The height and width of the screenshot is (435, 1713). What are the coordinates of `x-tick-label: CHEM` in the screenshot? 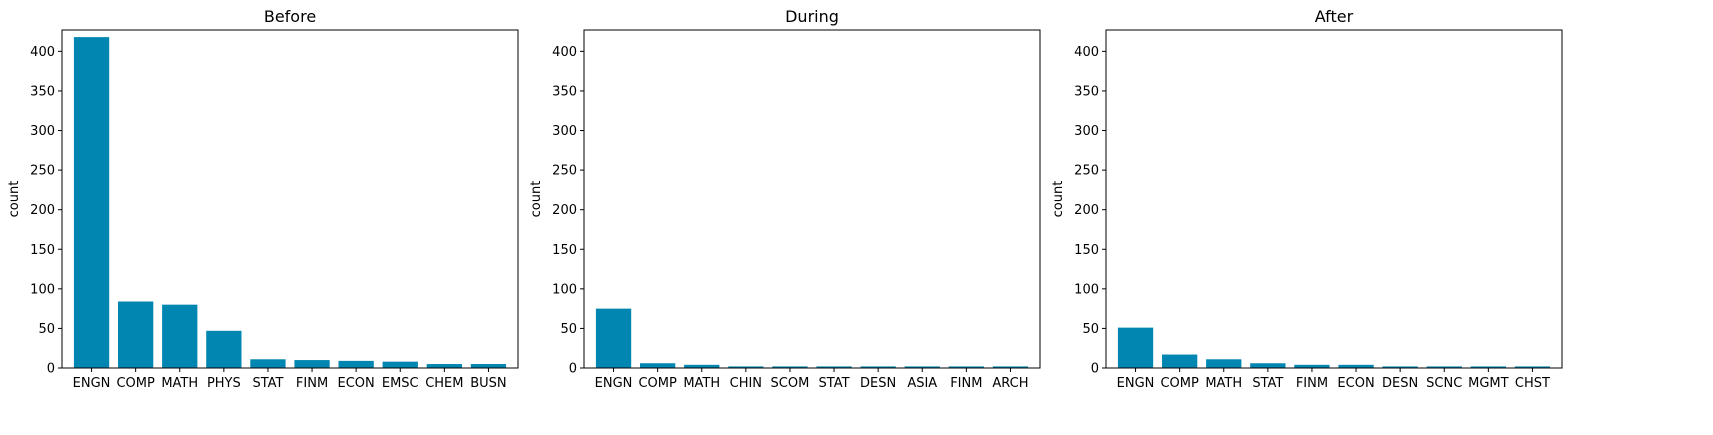 It's located at (444, 383).